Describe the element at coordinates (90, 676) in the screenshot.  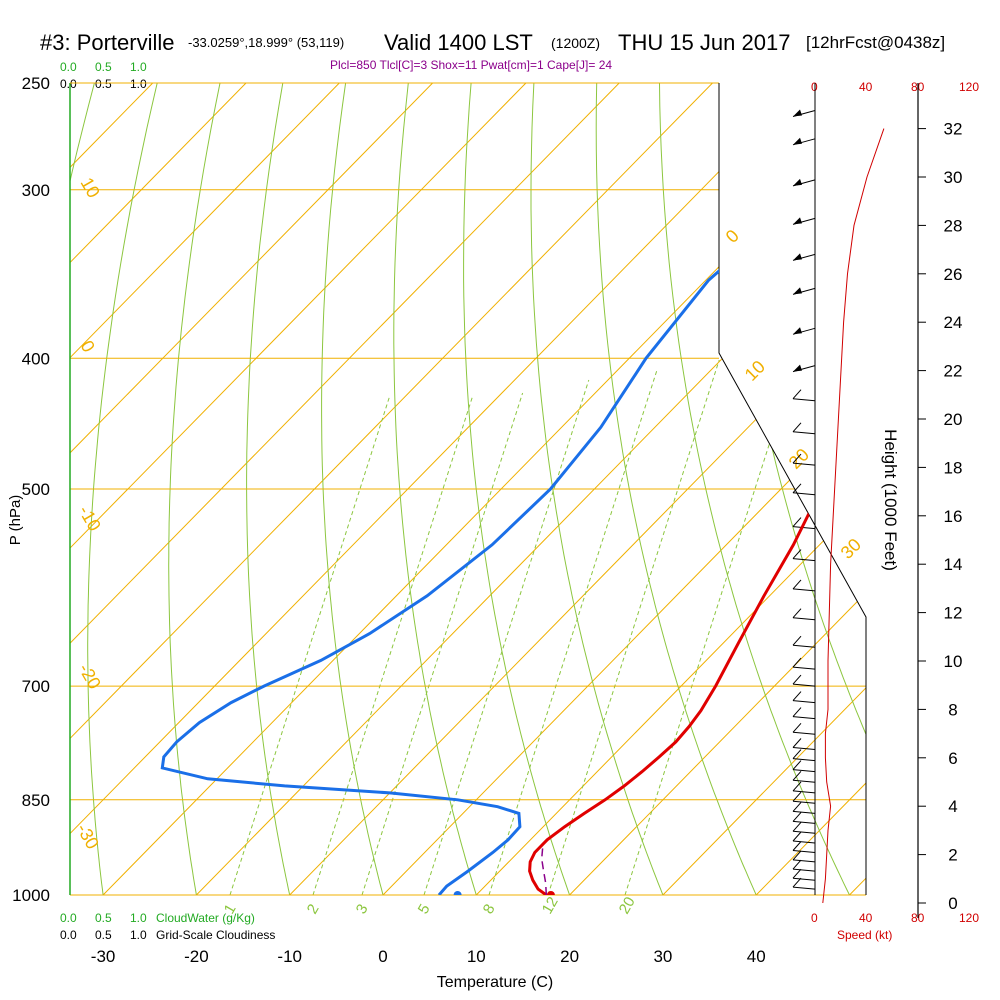
I see `isotherm-label: -20` at that location.